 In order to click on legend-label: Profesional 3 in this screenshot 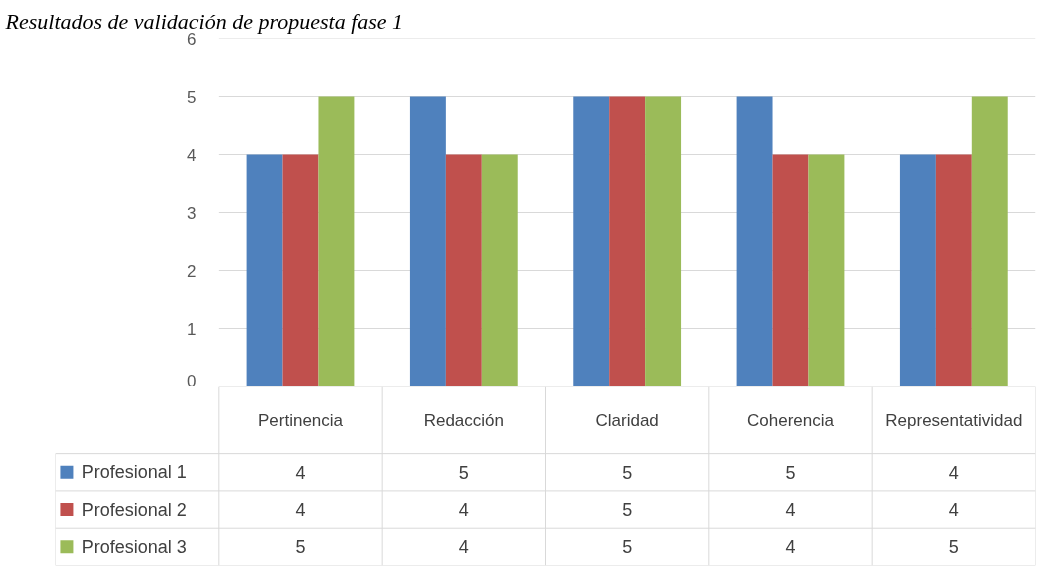, I will do `click(134, 546)`.